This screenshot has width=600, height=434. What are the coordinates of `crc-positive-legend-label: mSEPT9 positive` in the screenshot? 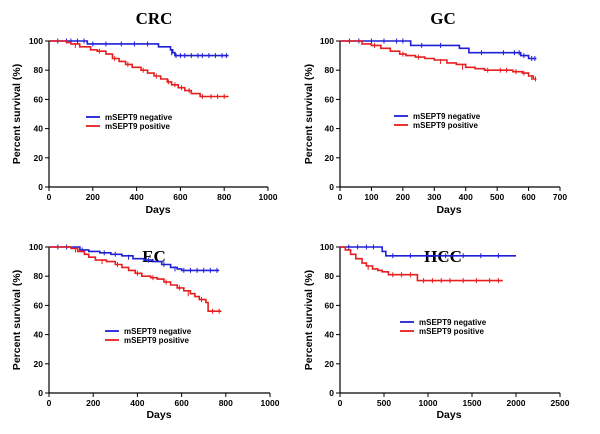 It's located at (137, 126).